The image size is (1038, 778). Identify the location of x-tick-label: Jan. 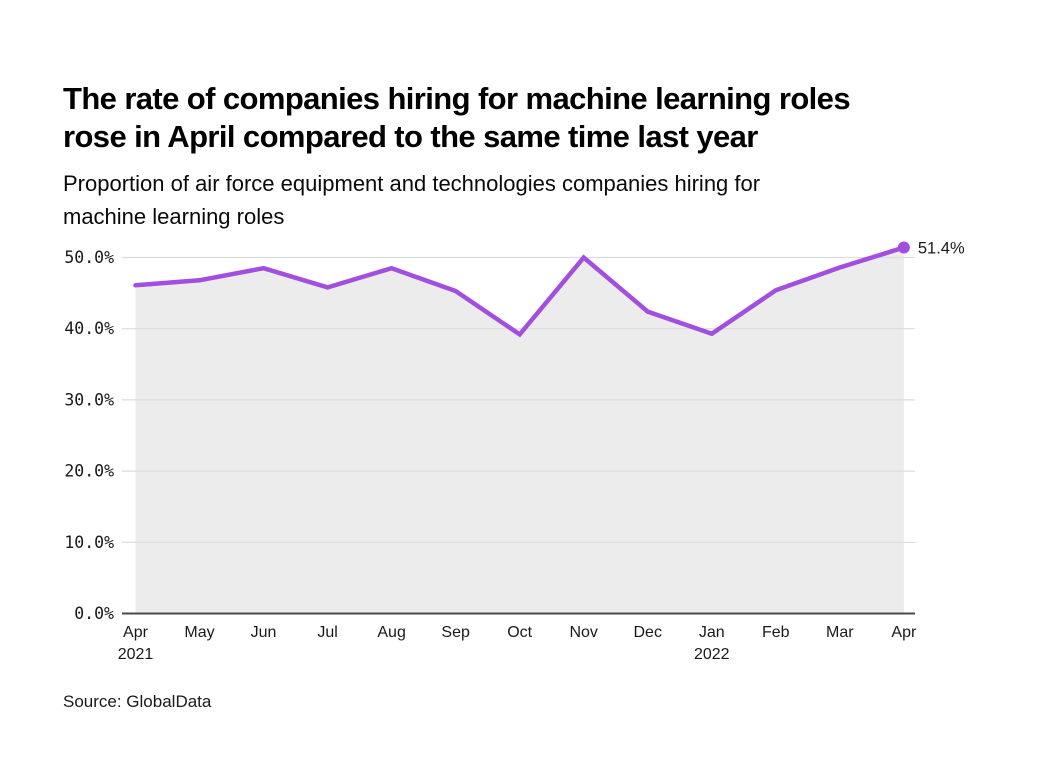
(712, 632).